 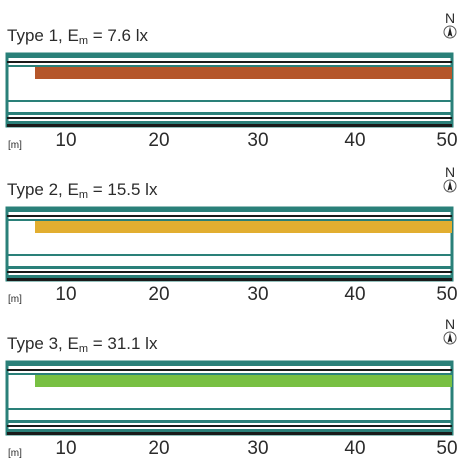 I want to click on title-prefix: Type 3, E, so click(x=43, y=343).